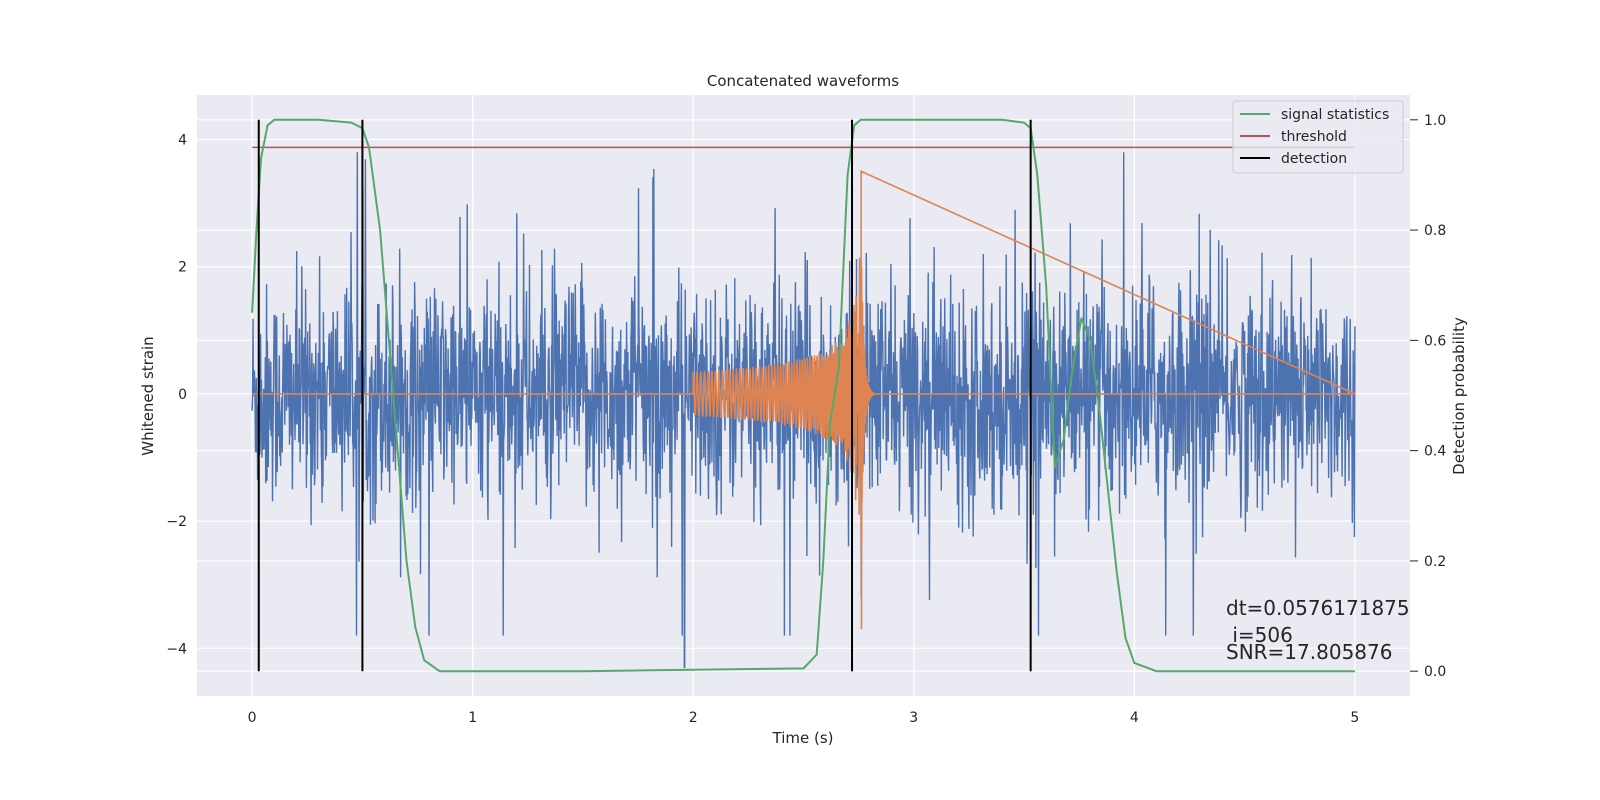 This screenshot has height=800, width=1600. Describe the element at coordinates (252, 718) in the screenshot. I see `x-tick-label: 0` at that location.